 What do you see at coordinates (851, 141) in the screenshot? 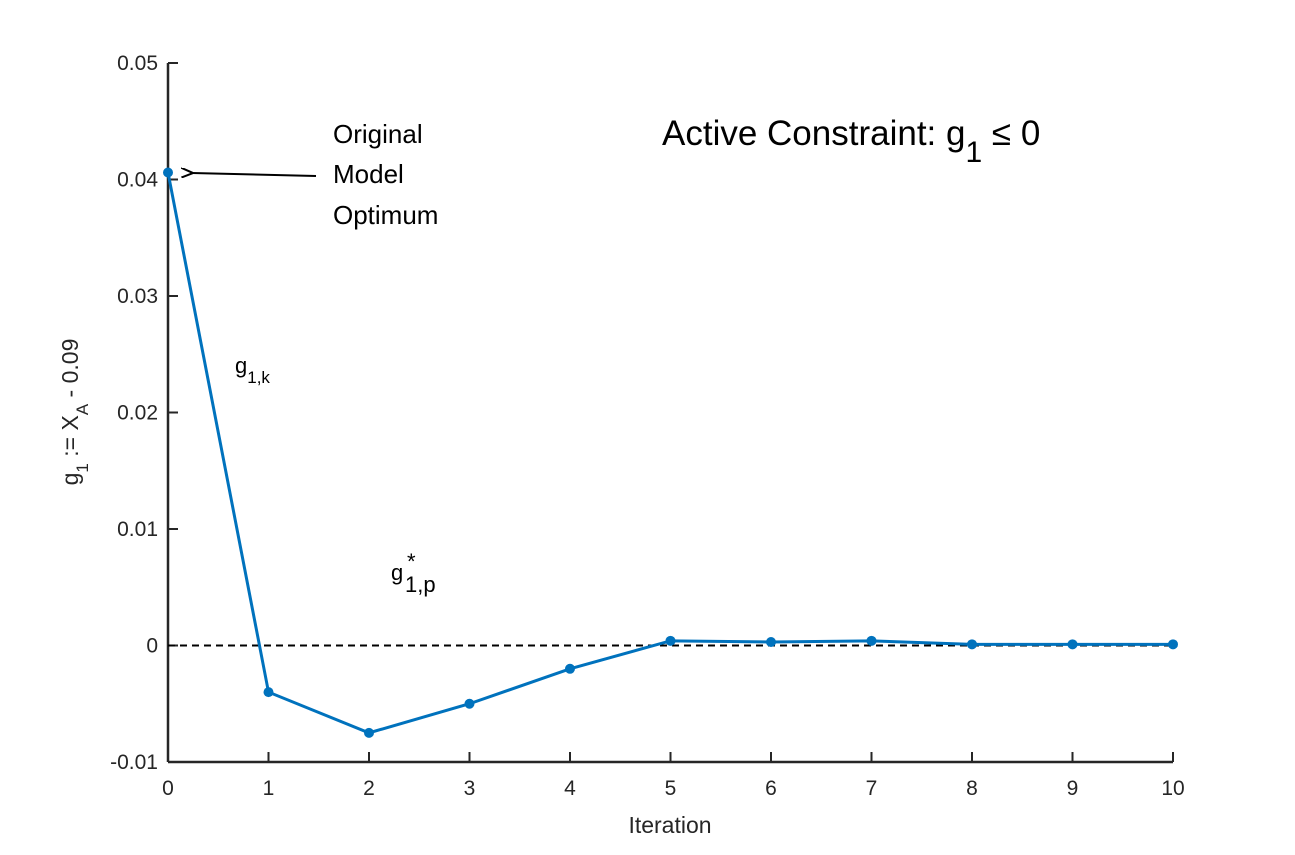
I see `active-constraint-title: Active Constraint: g1 ≤ 0` at bounding box center [851, 141].